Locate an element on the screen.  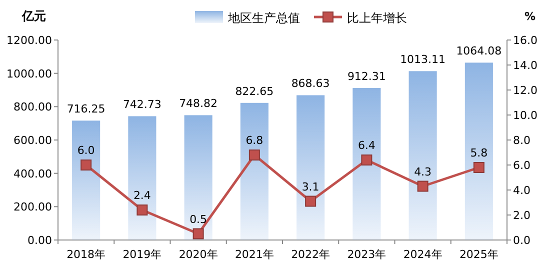
data-label: 6.0 is located at coordinates (86, 150).